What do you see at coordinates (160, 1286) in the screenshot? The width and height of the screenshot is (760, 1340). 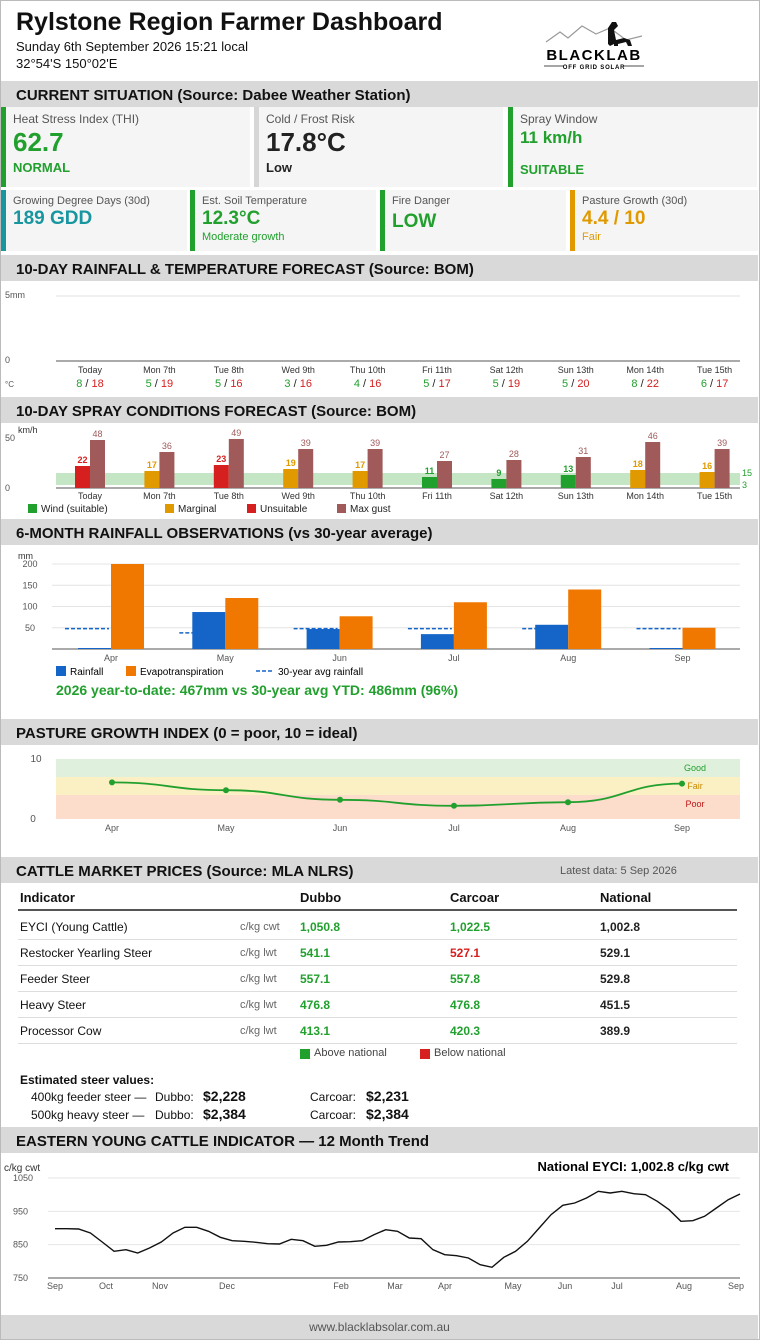 I see `x-tick-label: Nov` at bounding box center [160, 1286].